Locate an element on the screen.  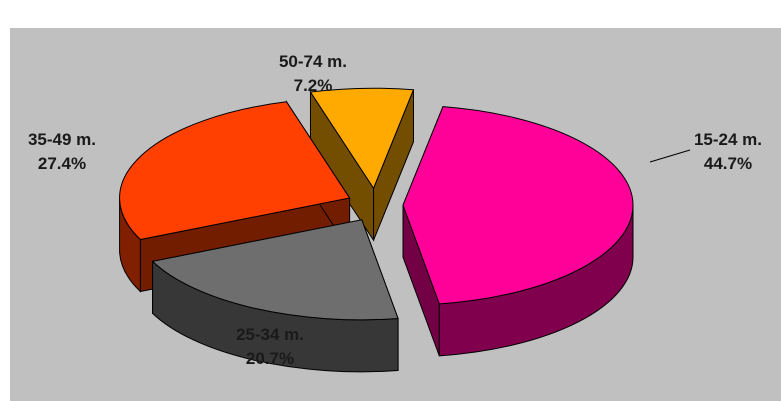
label-50-74-m: 50-74 m. is located at coordinates (313, 61).